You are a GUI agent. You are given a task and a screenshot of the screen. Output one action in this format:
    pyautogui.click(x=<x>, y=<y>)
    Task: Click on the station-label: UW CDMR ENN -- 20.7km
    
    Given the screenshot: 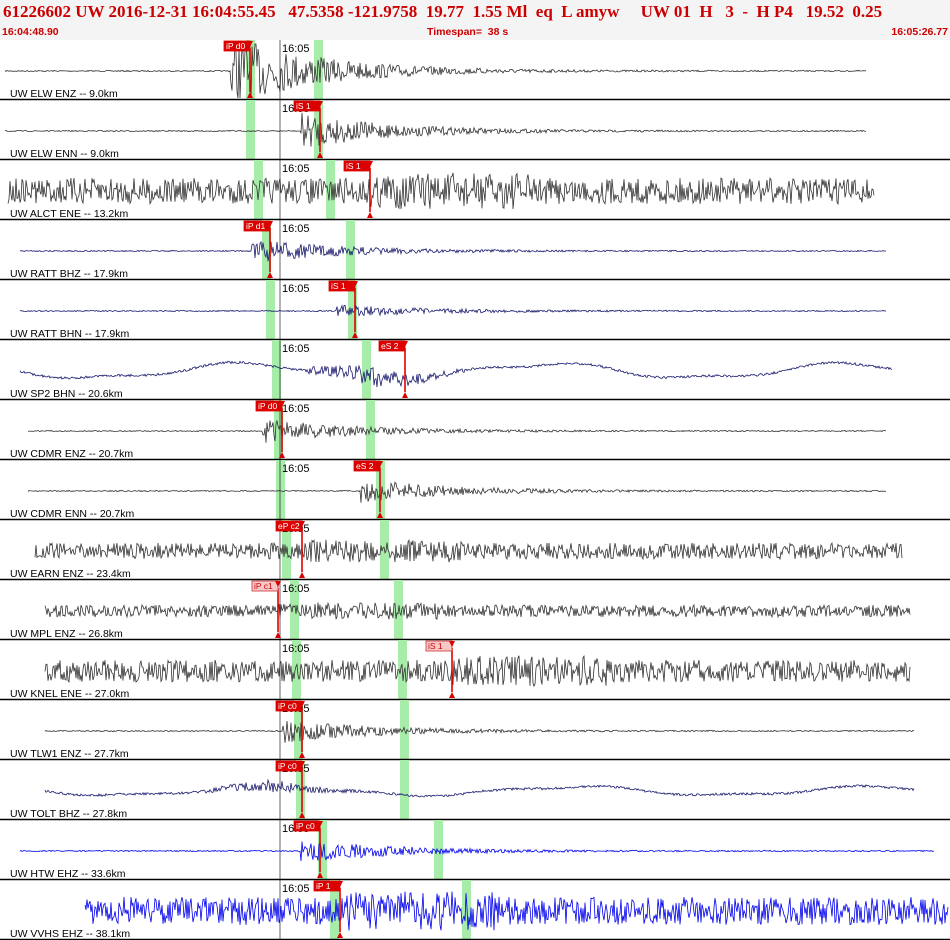 What is the action you would take?
    pyautogui.click(x=72, y=514)
    